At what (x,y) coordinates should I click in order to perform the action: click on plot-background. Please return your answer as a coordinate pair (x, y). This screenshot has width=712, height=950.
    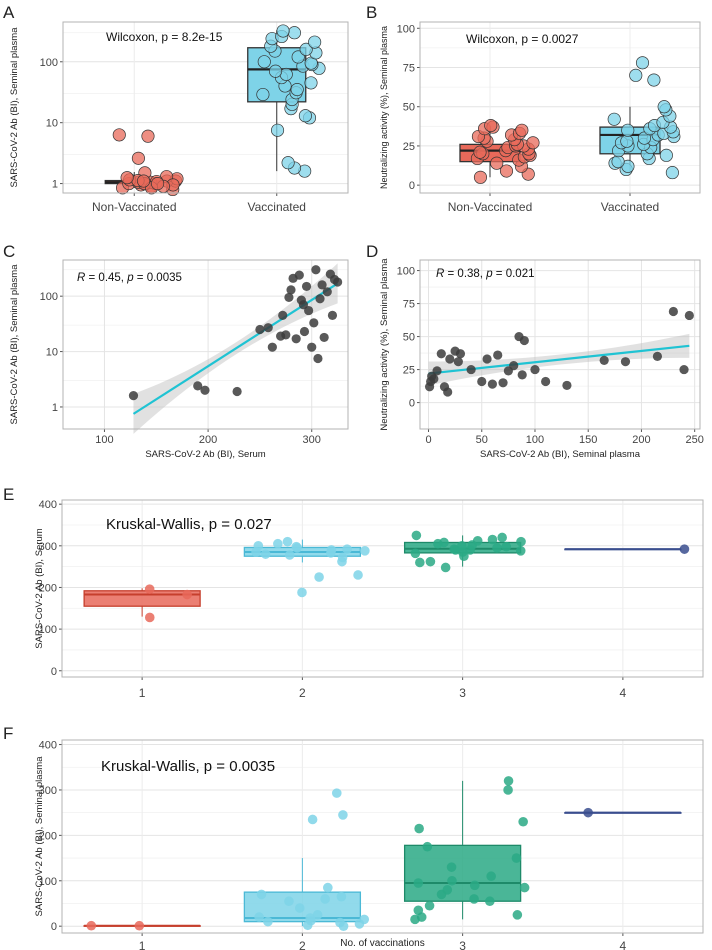
    Looking at the image, I should click on (560, 107).